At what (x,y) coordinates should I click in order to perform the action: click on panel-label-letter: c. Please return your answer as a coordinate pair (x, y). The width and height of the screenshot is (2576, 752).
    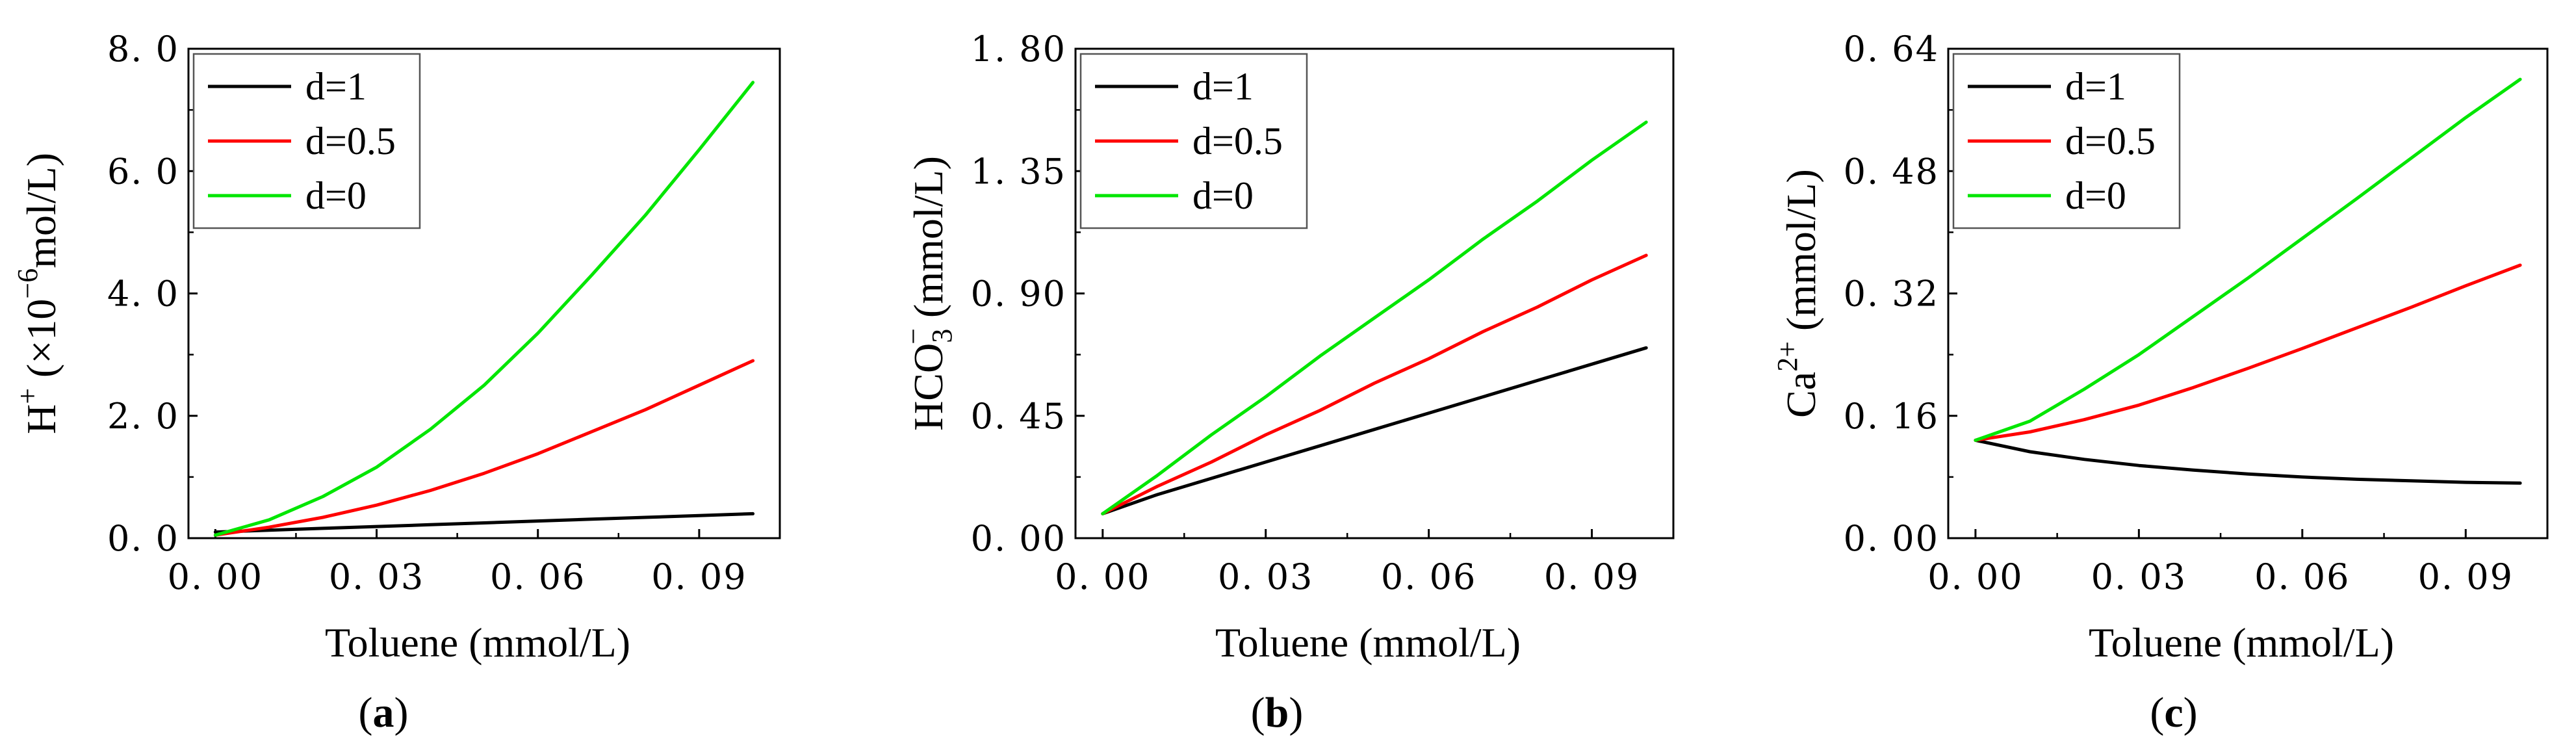
    Looking at the image, I should click on (2173, 712).